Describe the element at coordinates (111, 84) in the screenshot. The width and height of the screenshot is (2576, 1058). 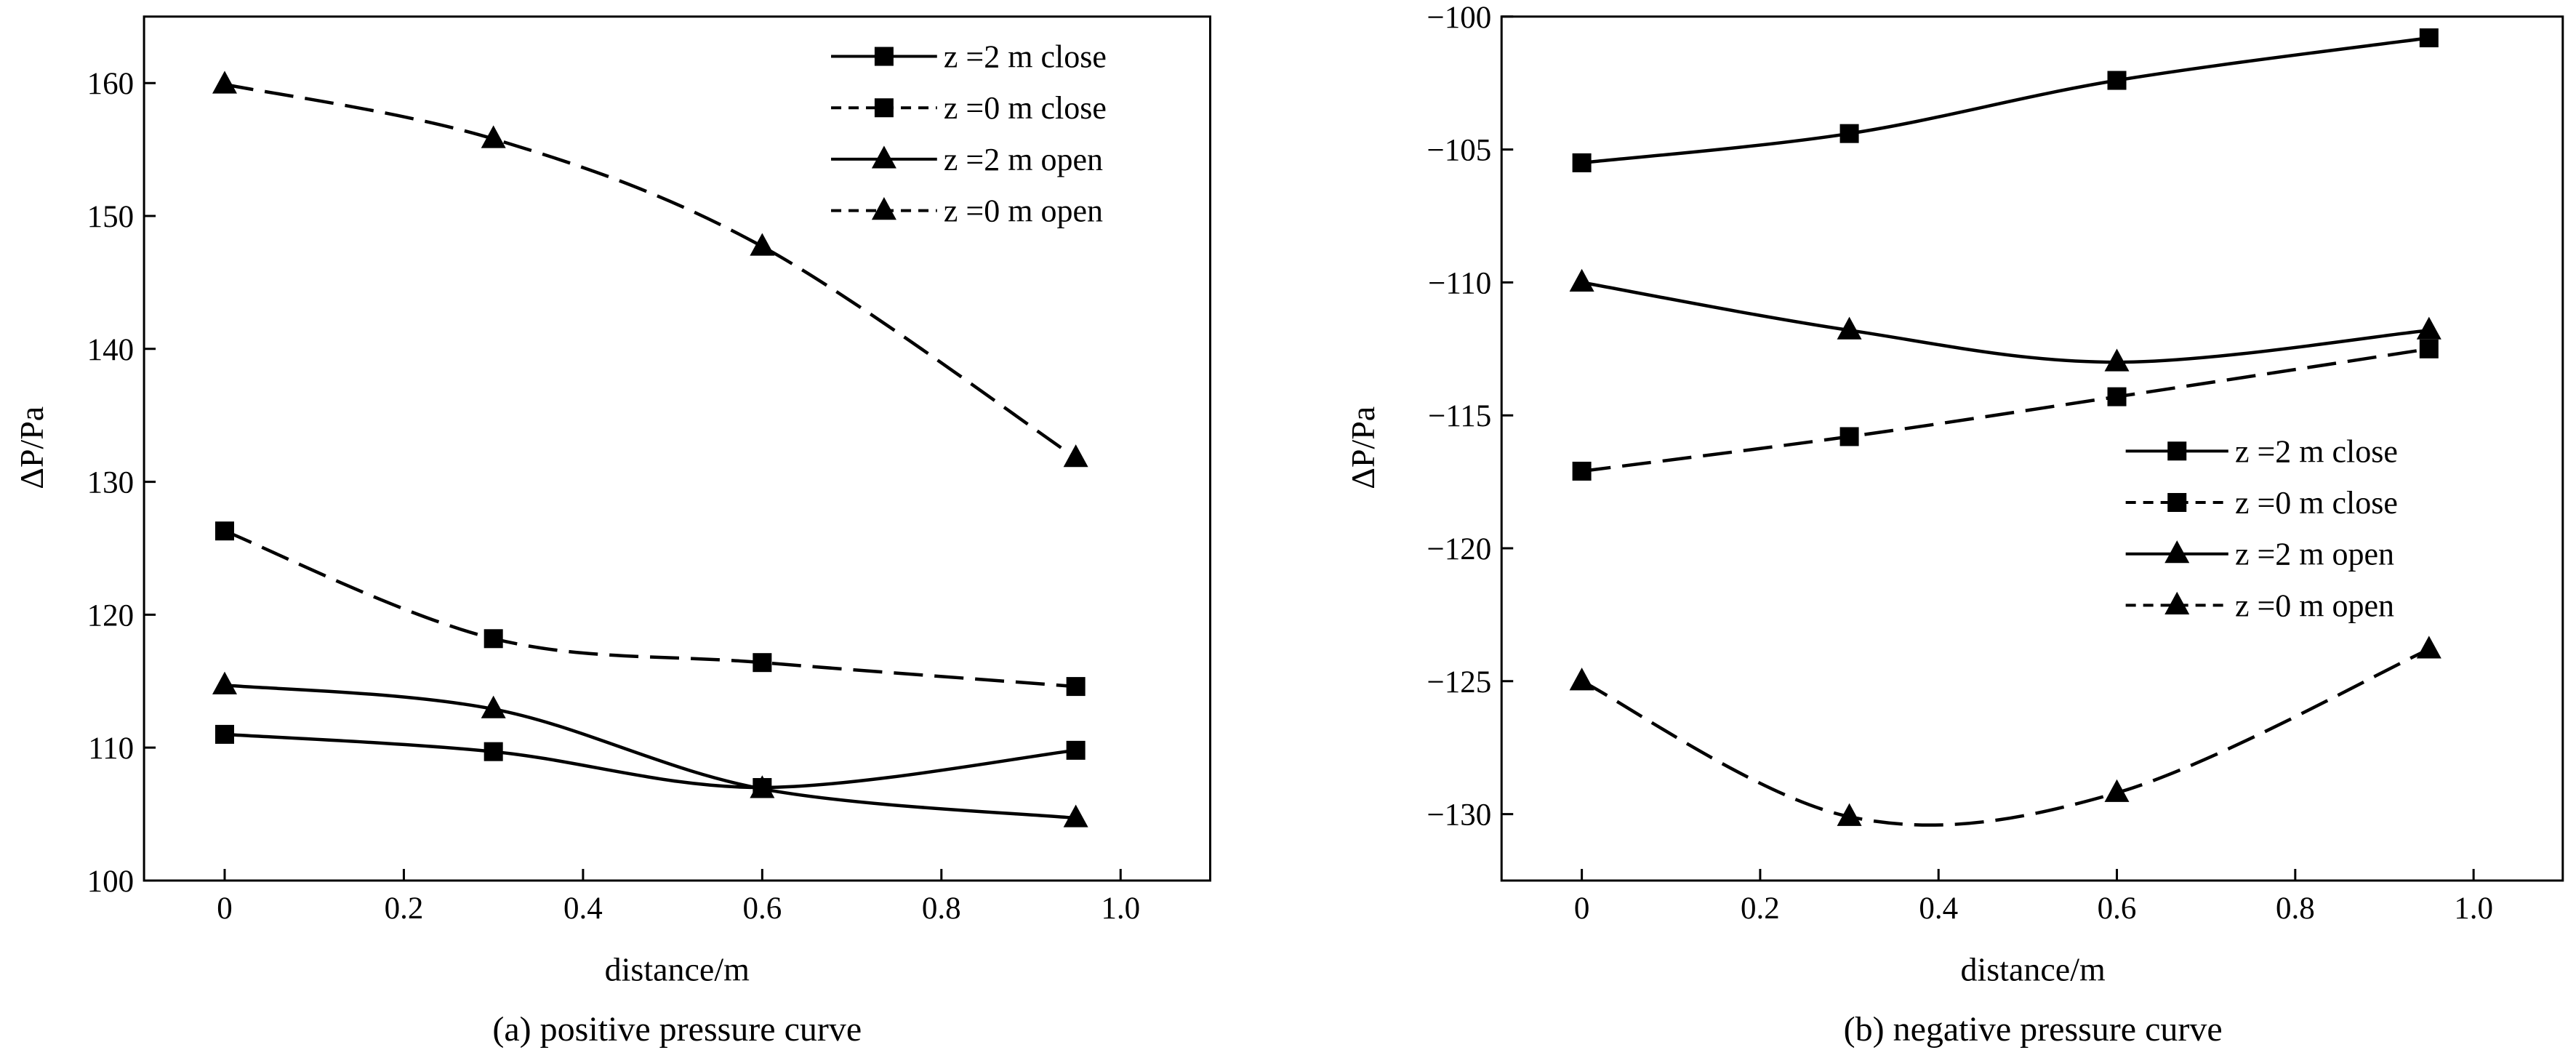
I see `y-tick-label: 160` at that location.